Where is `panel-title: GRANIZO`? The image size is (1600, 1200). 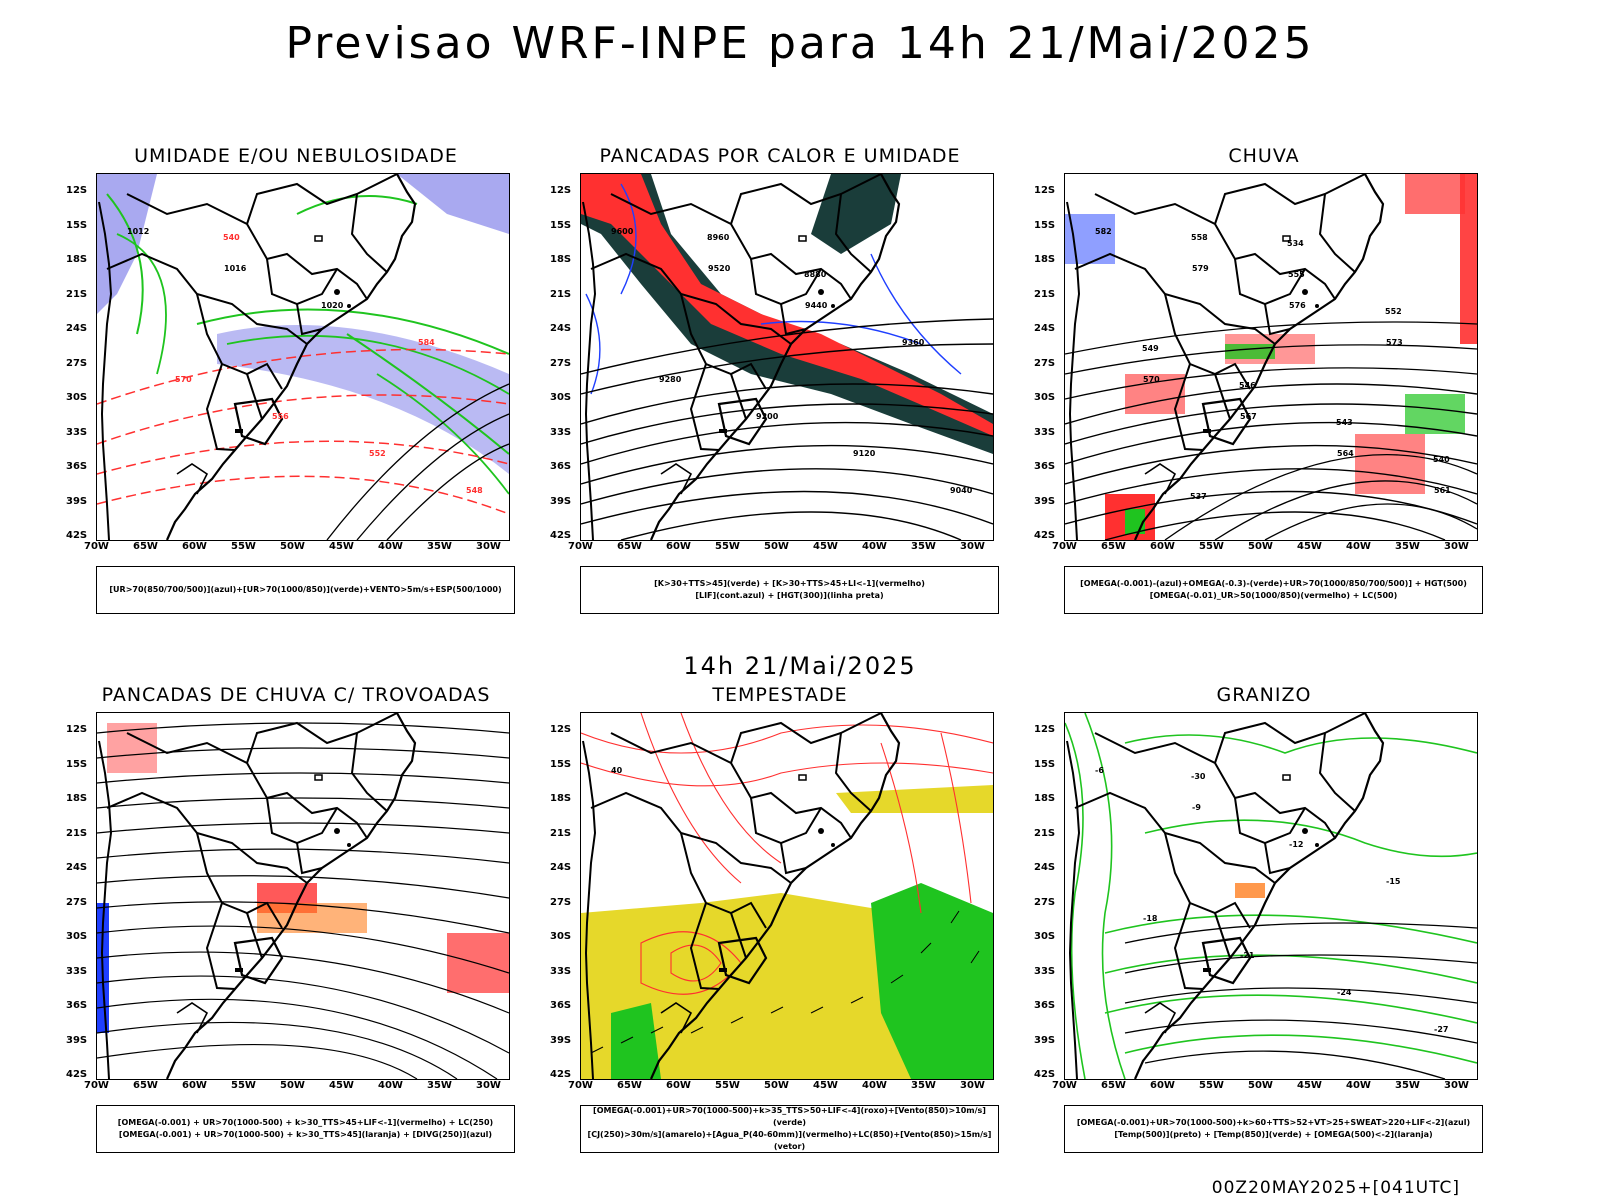
panel-title: GRANIZO is located at coordinates (1264, 695).